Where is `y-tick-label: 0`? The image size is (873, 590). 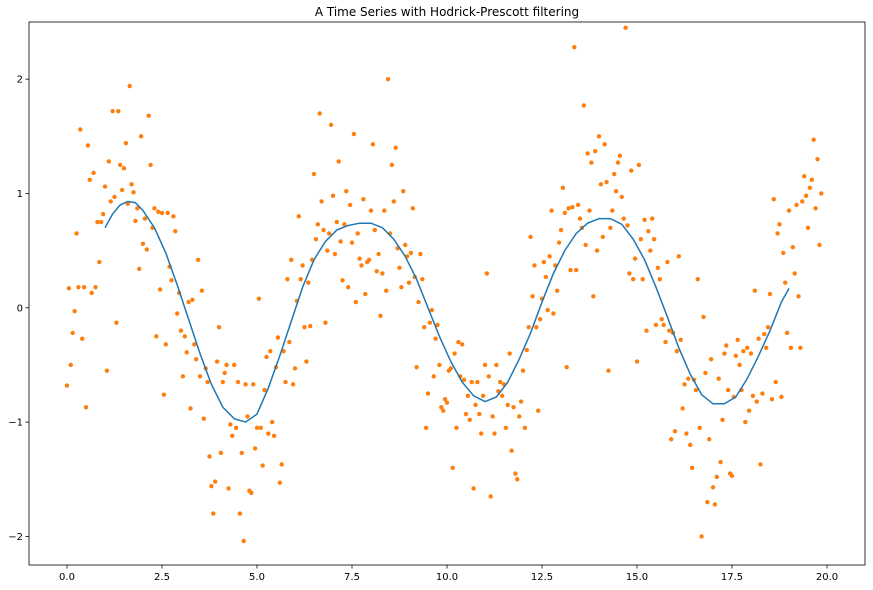
y-tick-label: 0 is located at coordinates (20, 308).